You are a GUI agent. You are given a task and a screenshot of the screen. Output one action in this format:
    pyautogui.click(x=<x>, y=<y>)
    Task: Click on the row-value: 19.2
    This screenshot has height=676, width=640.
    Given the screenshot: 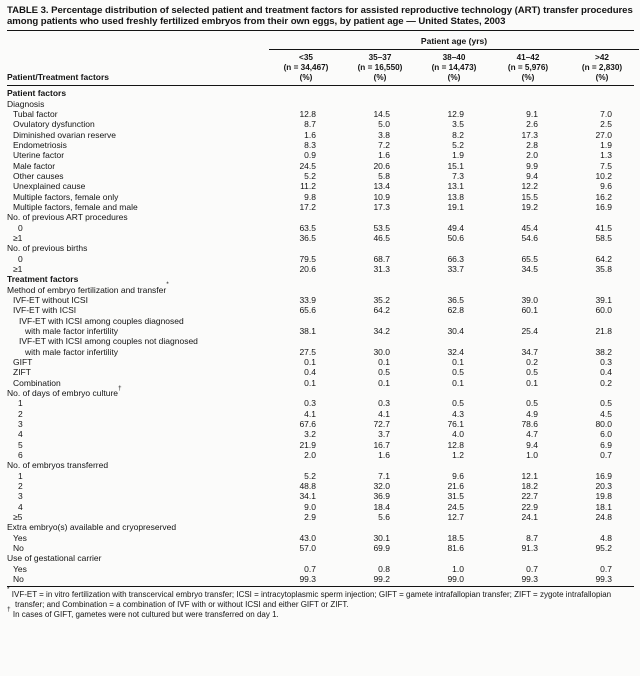 What is the action you would take?
    pyautogui.click(x=529, y=207)
    